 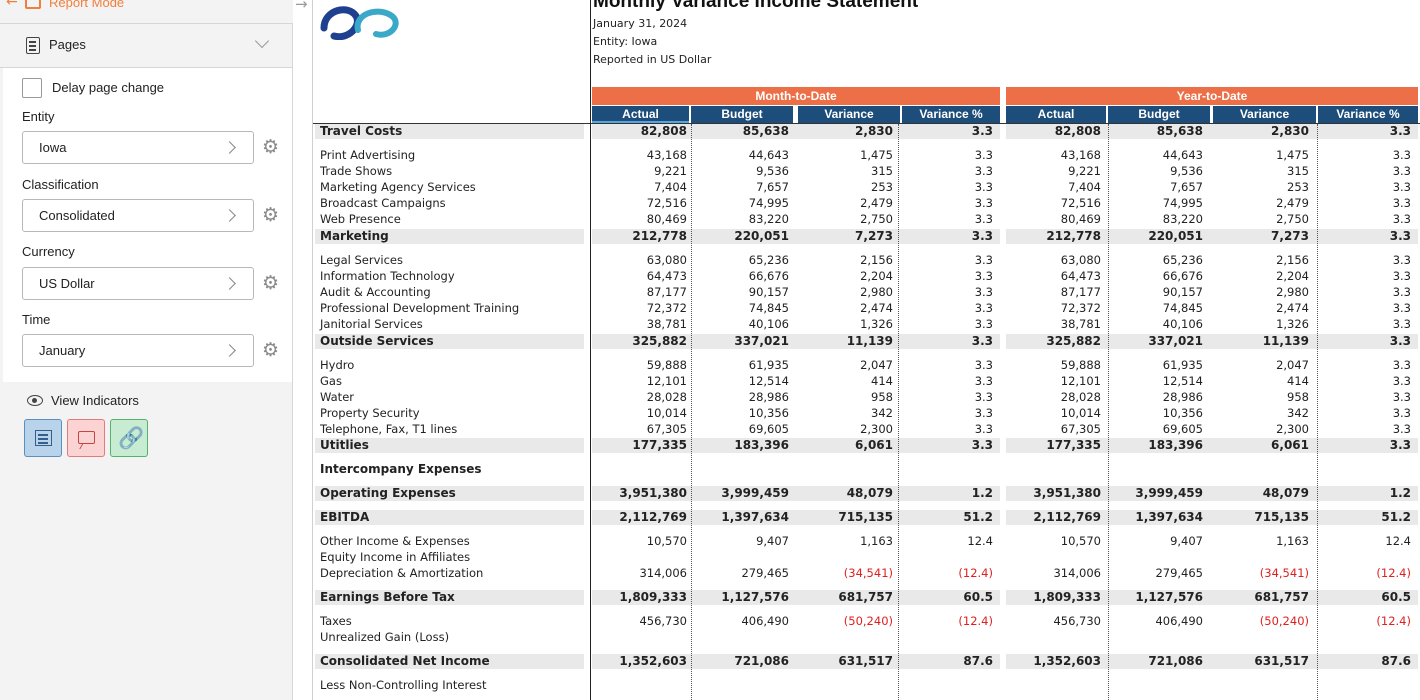 What do you see at coordinates (882, 413) in the screenshot?
I see `table-cell: 342` at bounding box center [882, 413].